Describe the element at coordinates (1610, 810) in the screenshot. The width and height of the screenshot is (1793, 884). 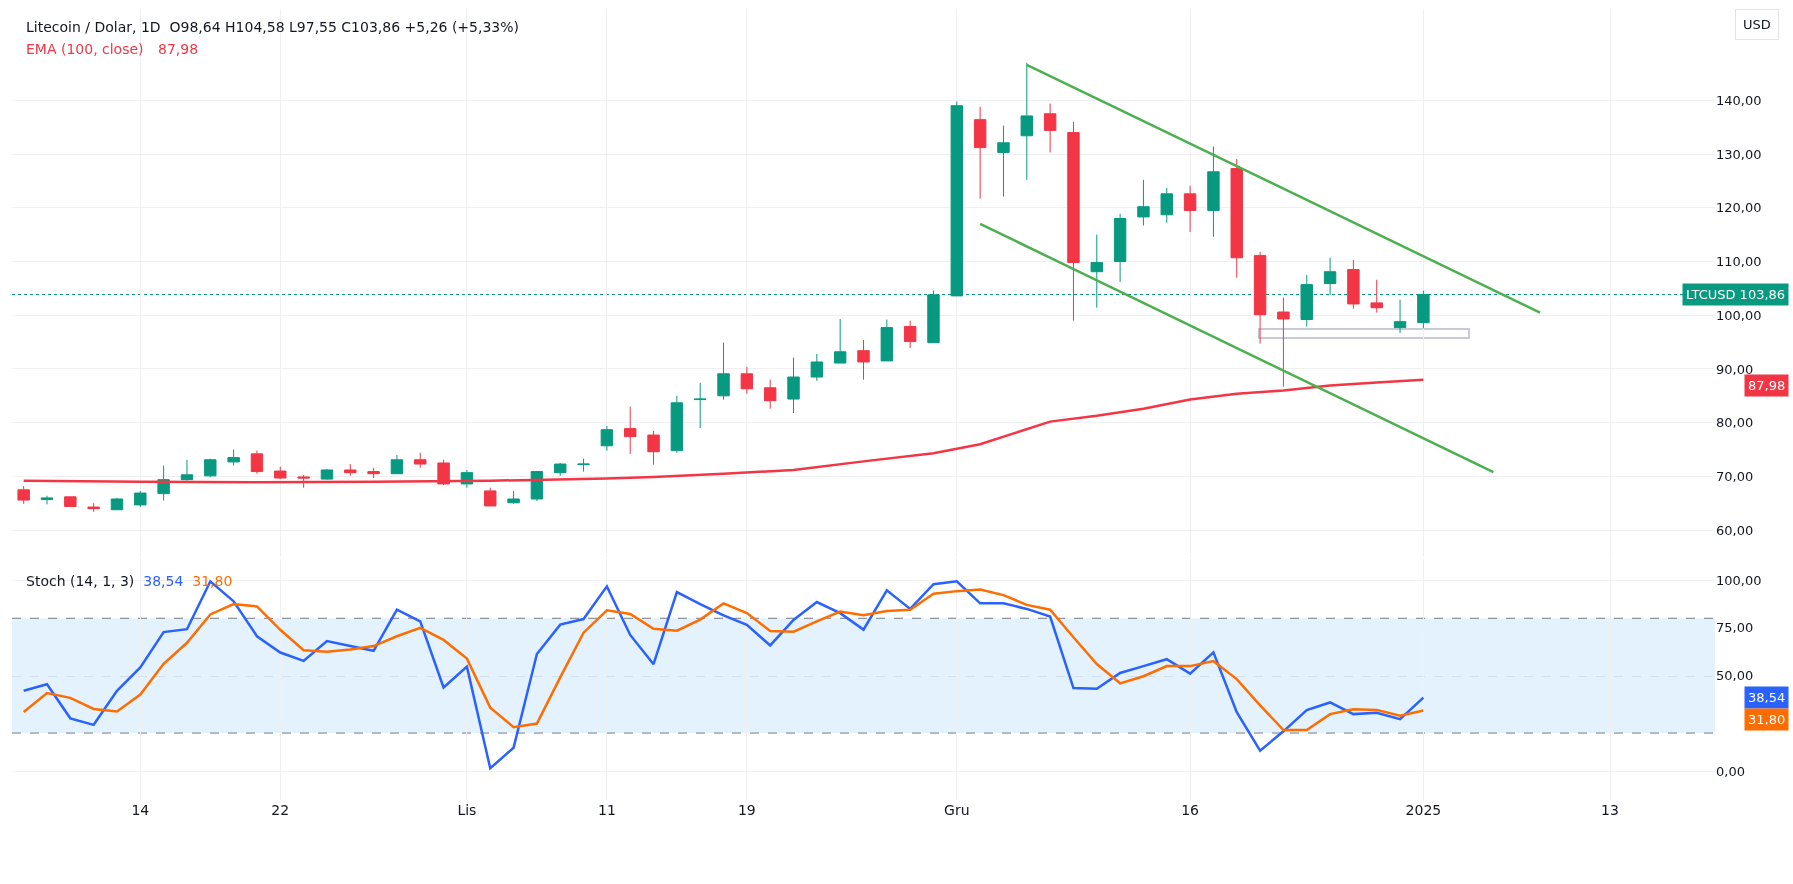
I see `x-tick-label: 13` at that location.